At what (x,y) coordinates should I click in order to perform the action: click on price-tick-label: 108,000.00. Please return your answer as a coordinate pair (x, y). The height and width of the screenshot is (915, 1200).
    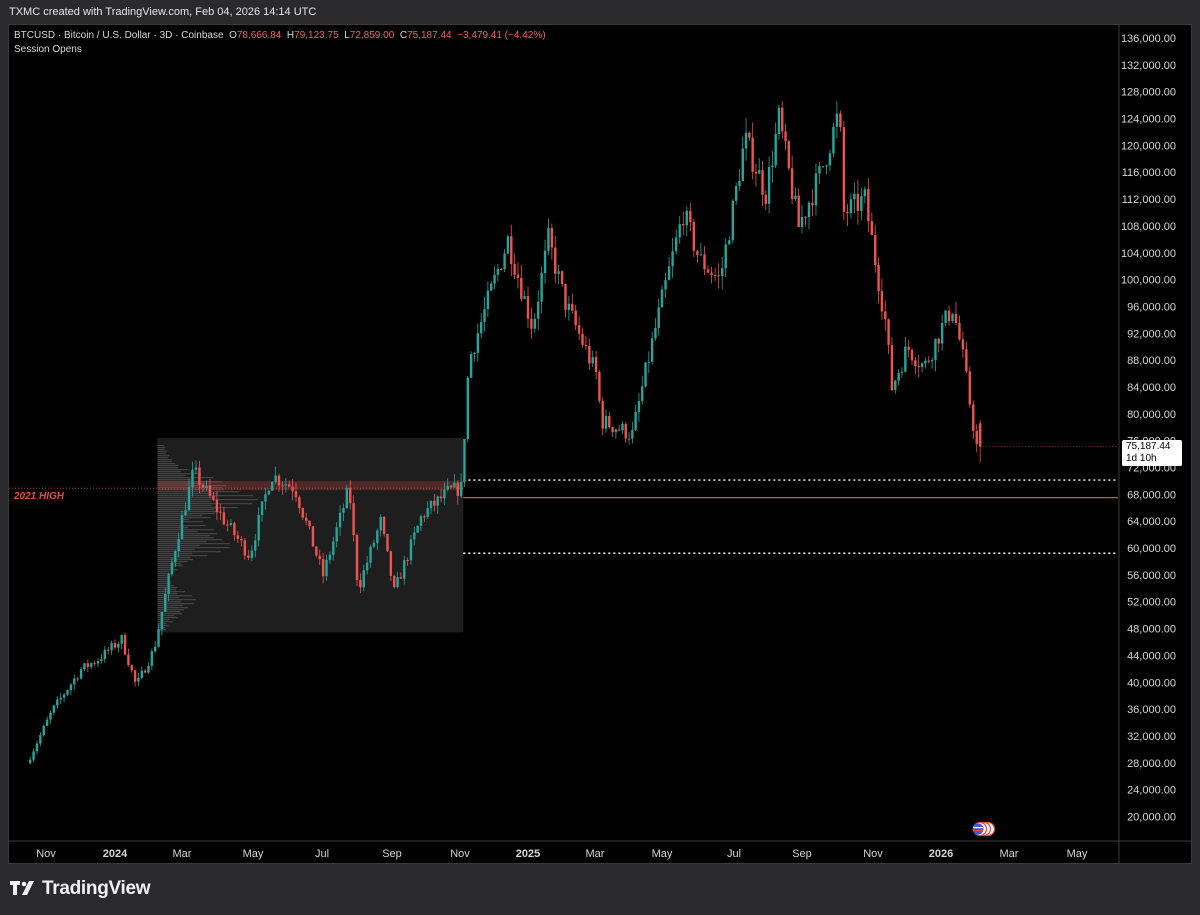
    Looking at the image, I should click on (1148, 227).